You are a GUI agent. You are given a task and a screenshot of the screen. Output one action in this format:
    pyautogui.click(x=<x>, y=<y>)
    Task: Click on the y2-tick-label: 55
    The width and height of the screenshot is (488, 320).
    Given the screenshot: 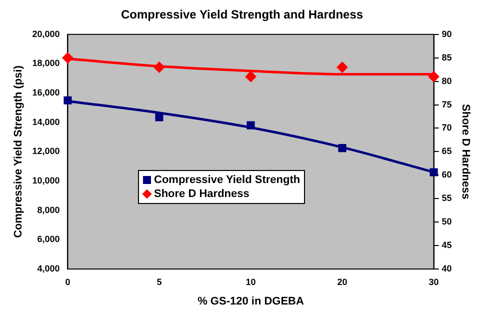 What is the action you would take?
    pyautogui.click(x=447, y=198)
    